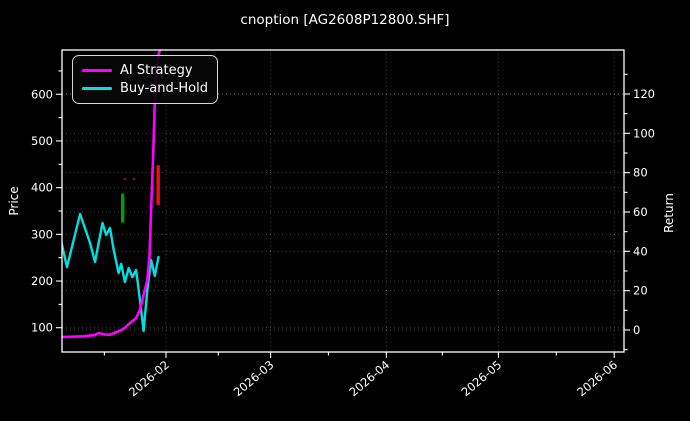 This screenshot has width=690, height=421. What do you see at coordinates (644, 94) in the screenshot?
I see `return-tick-label: 120` at bounding box center [644, 94].